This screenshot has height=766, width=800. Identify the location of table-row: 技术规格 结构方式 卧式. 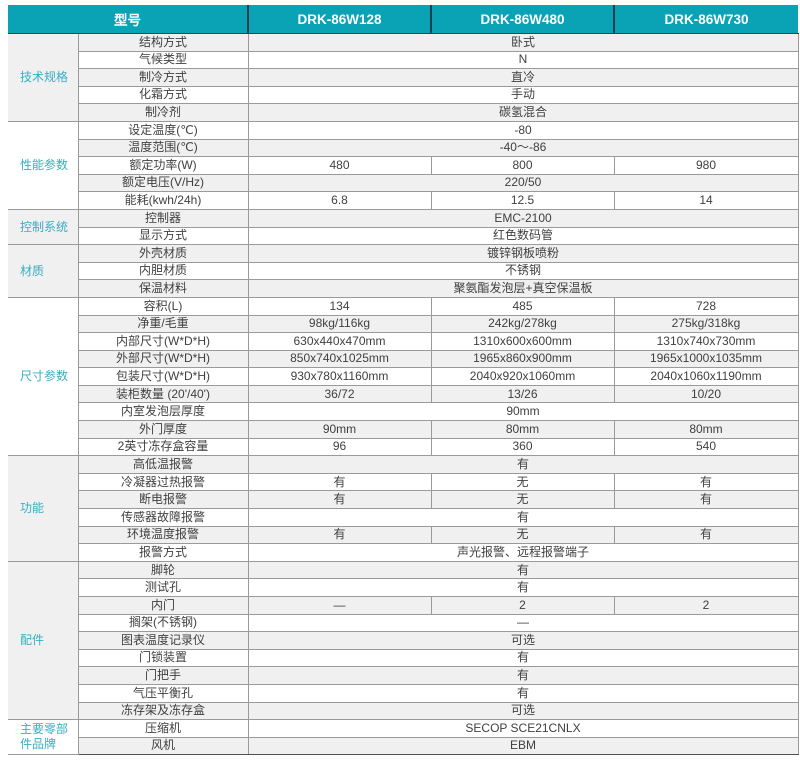
(403, 77).